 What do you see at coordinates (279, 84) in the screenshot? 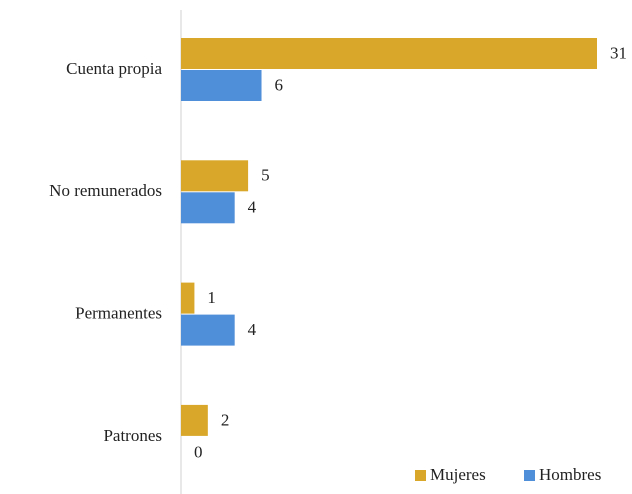
I see `value-label: 6` at bounding box center [279, 84].